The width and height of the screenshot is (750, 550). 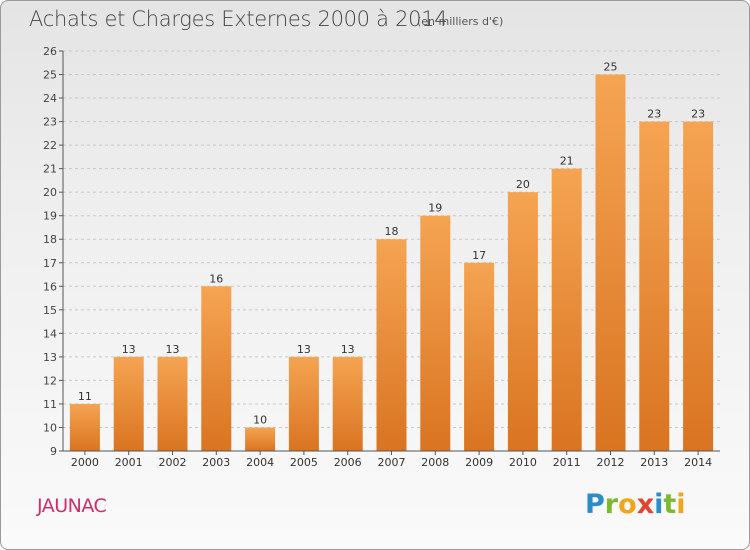 I want to click on y-tick-label: 22, so click(x=50, y=145).